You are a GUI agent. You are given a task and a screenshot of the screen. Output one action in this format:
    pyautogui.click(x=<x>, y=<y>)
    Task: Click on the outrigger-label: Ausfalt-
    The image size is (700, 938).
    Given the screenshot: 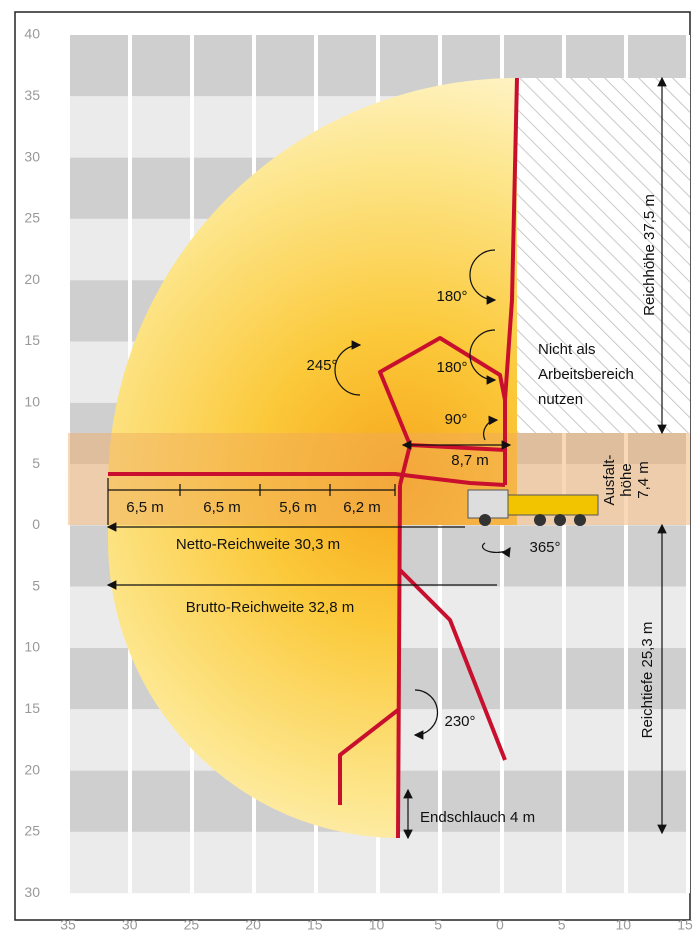 What is the action you would take?
    pyautogui.click(x=609, y=480)
    